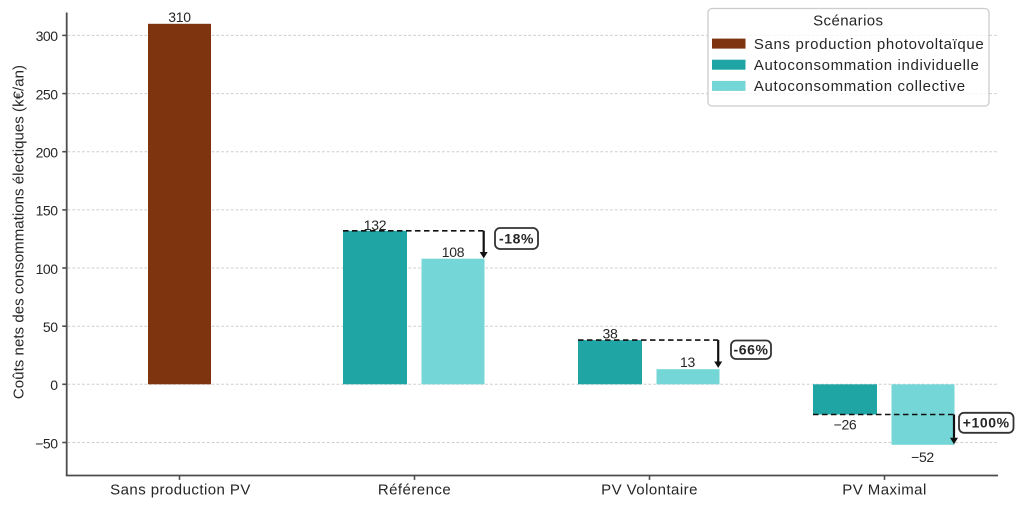 This screenshot has height=518, width=1024. Describe the element at coordinates (649, 490) in the screenshot. I see `svg-text: PV Volontaire` at that location.